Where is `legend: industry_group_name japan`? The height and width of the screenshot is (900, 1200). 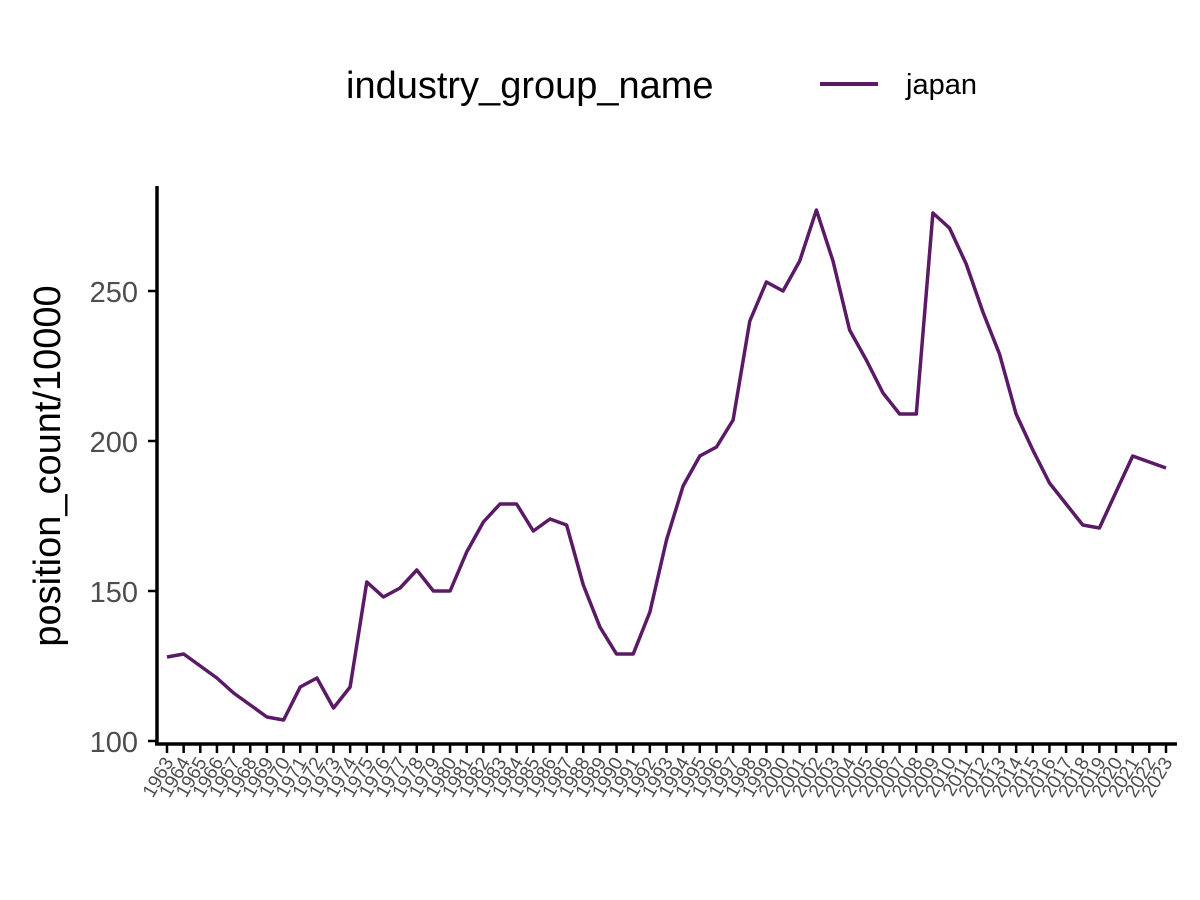
legend: industry_group_name japan is located at coordinates (661, 86).